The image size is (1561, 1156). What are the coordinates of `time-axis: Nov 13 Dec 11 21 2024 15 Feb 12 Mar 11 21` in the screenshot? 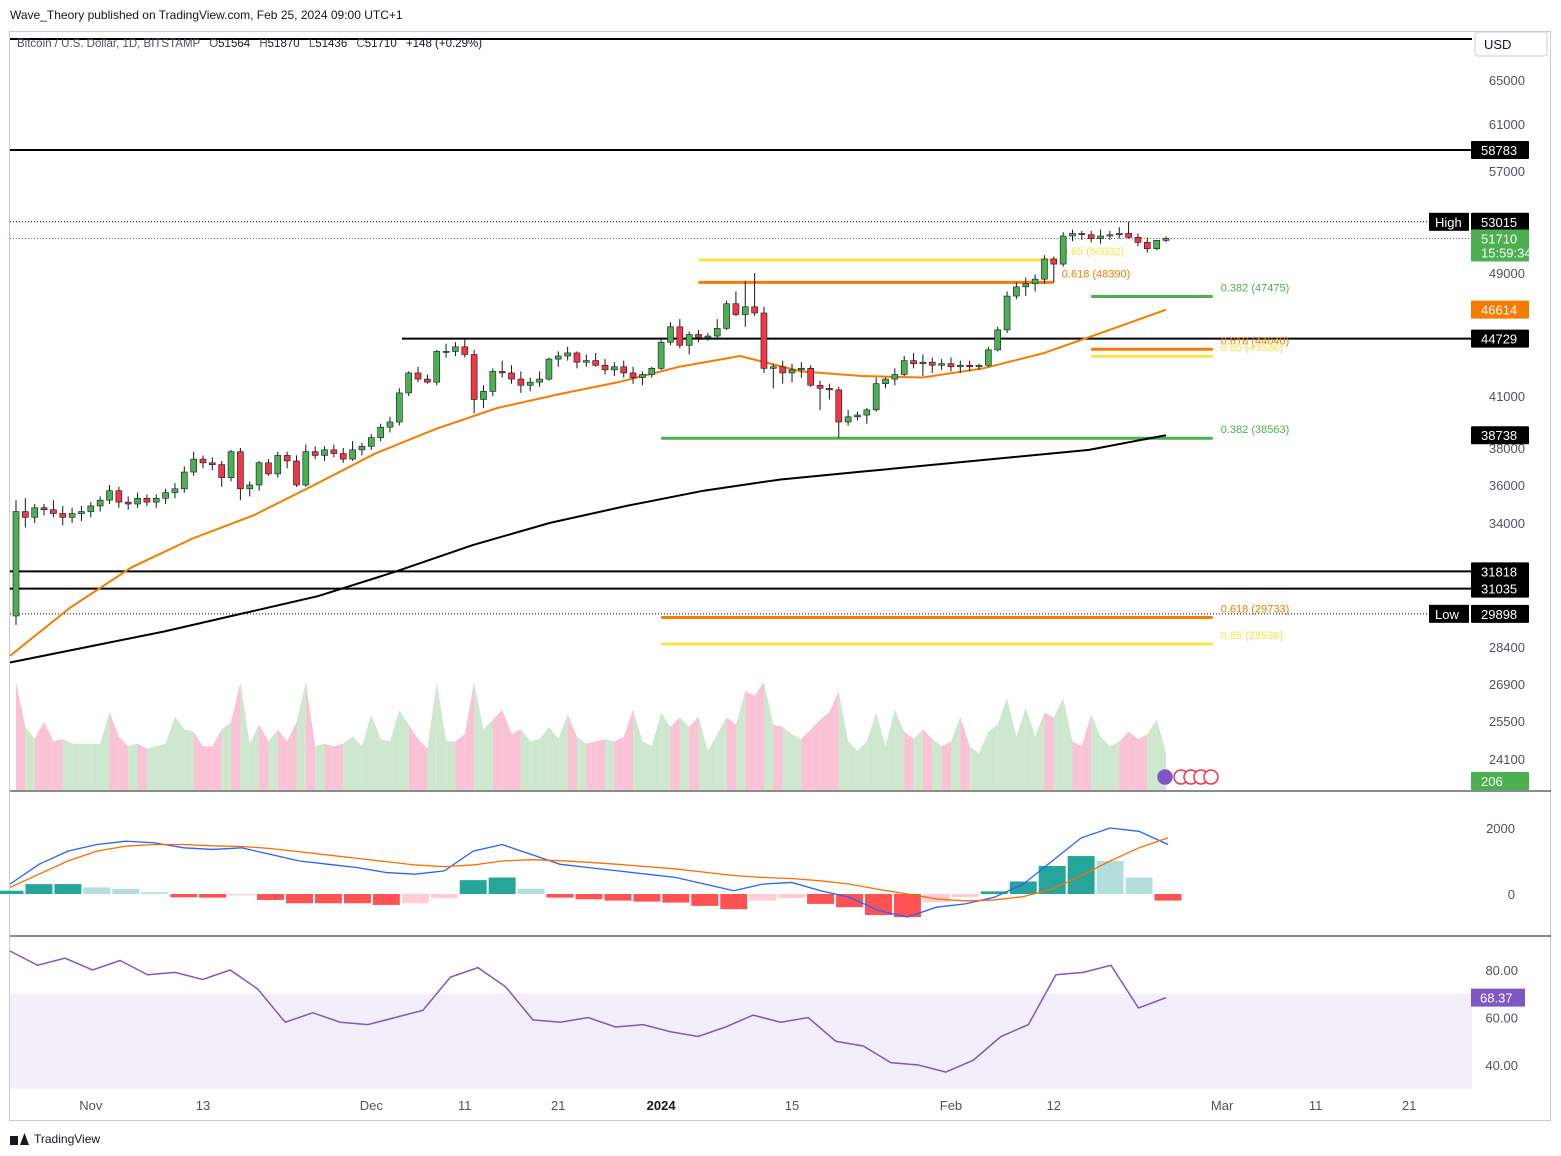 It's located at (747, 1105).